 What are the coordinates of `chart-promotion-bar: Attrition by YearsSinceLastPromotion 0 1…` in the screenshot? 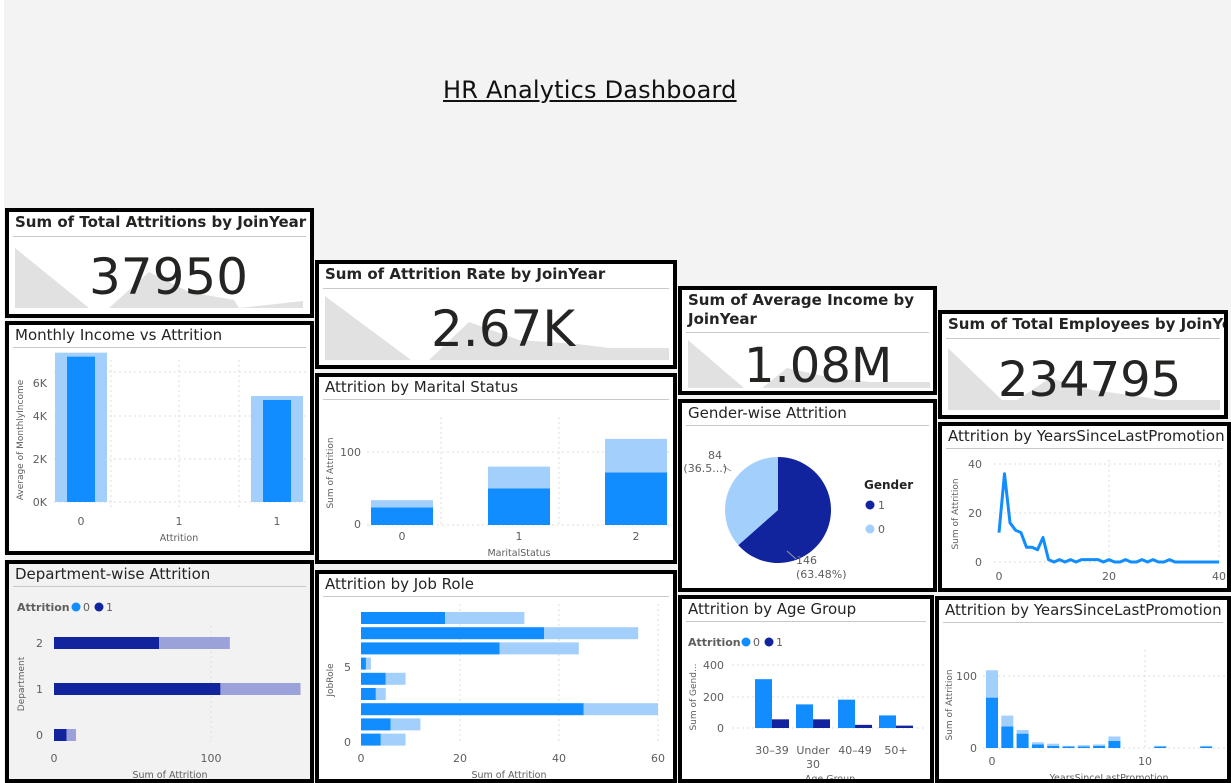 It's located at (1083, 689).